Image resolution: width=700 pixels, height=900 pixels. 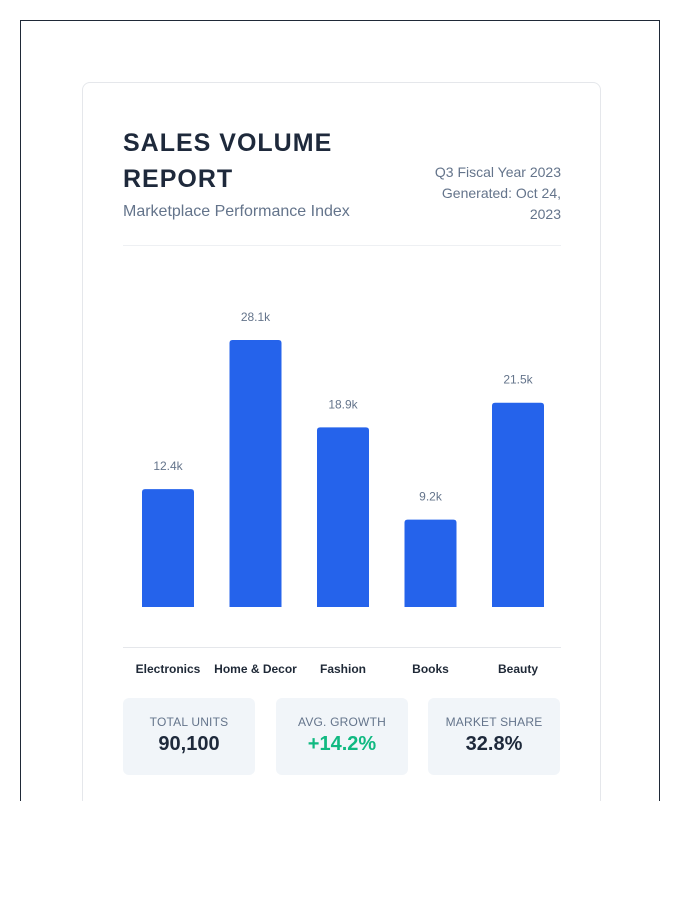 What do you see at coordinates (255, 669) in the screenshot?
I see `x-tick-label: Home & Decor` at bounding box center [255, 669].